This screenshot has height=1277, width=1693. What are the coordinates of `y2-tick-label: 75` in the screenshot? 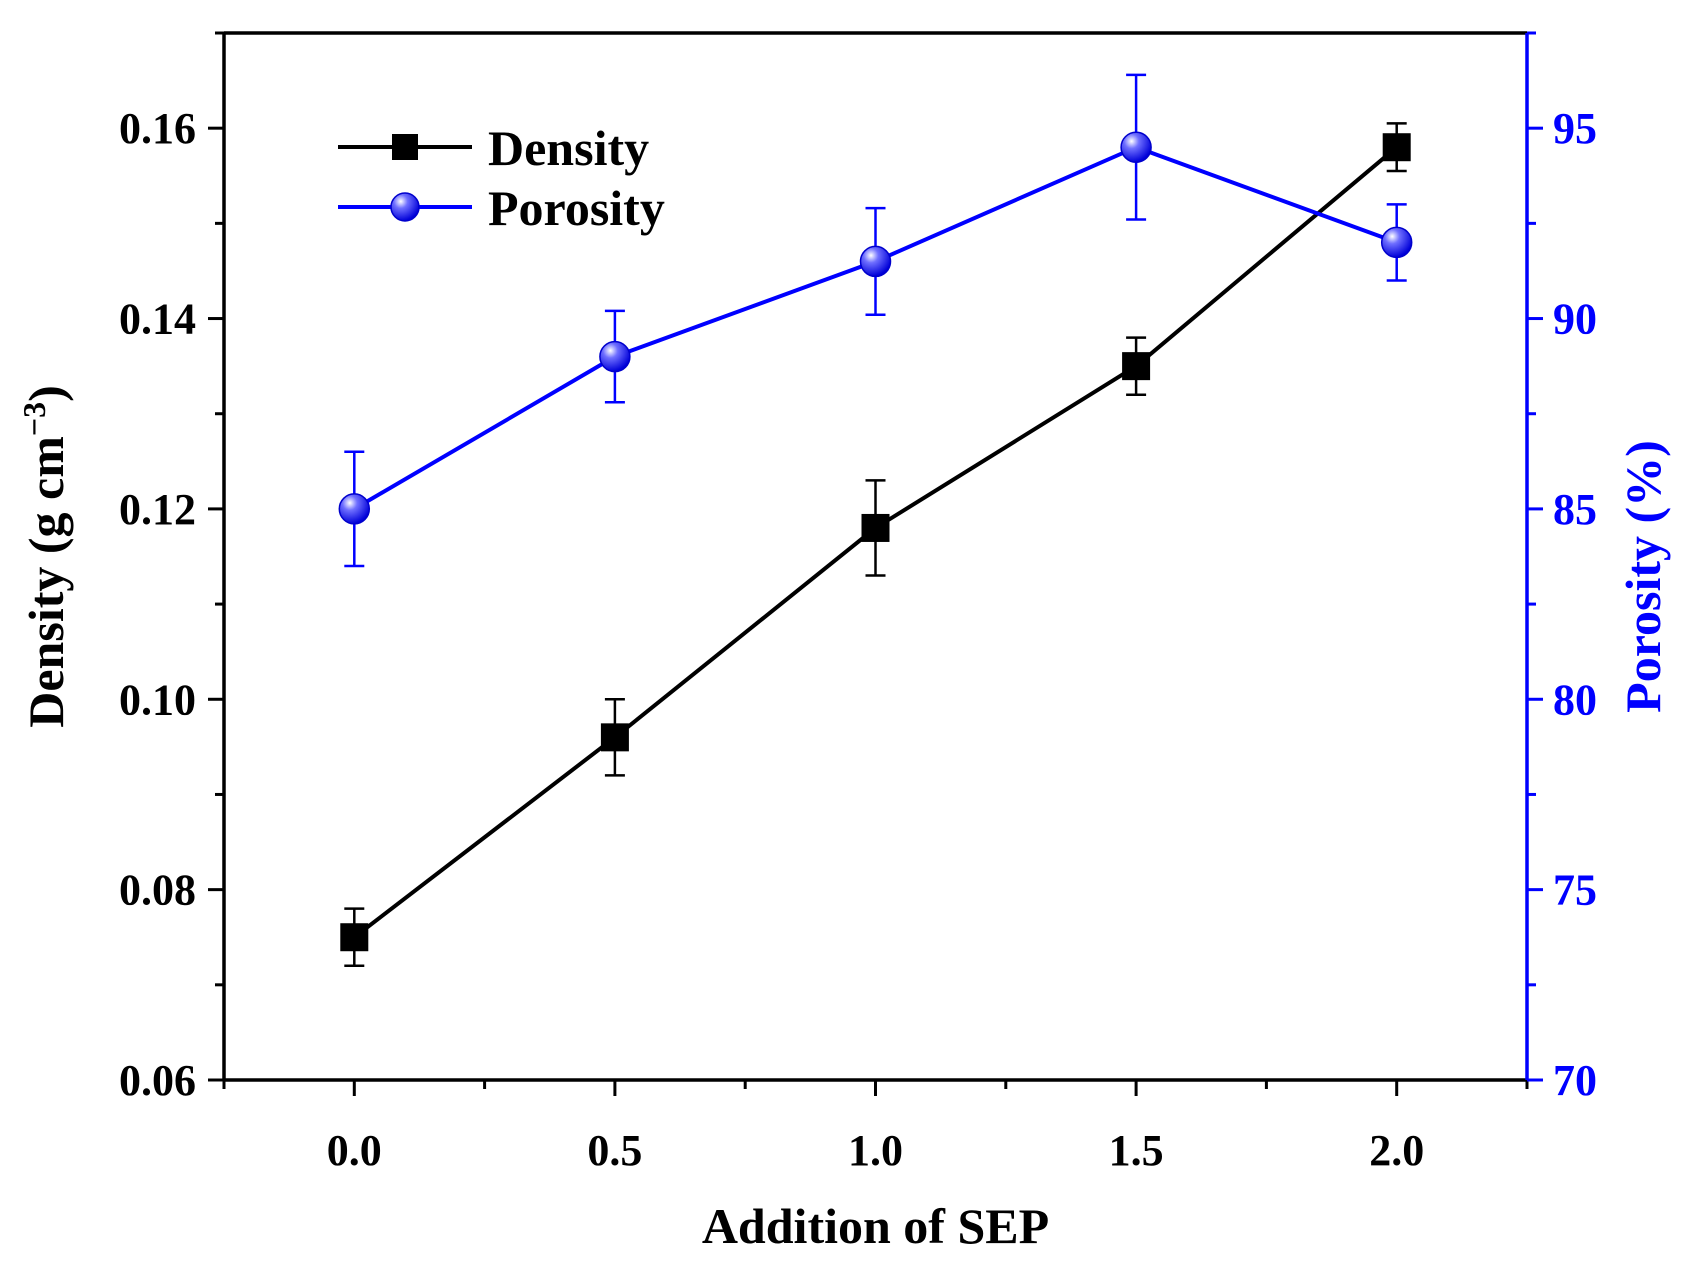 It's located at (1575, 890).